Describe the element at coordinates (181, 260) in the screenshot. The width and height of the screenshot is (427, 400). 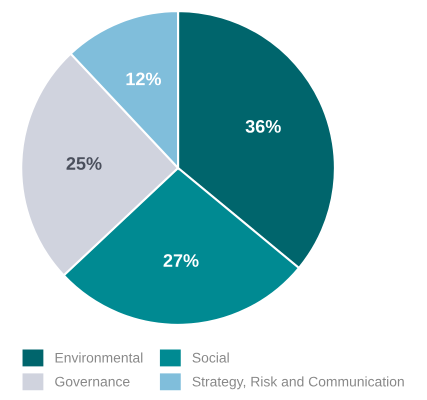
I see `data-label: 27%` at that location.